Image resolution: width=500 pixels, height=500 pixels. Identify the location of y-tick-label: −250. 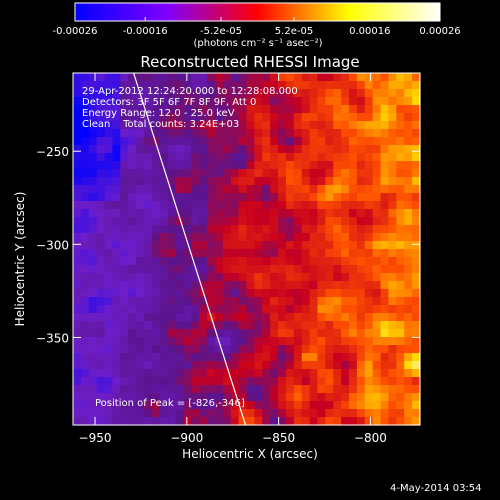
(52, 152).